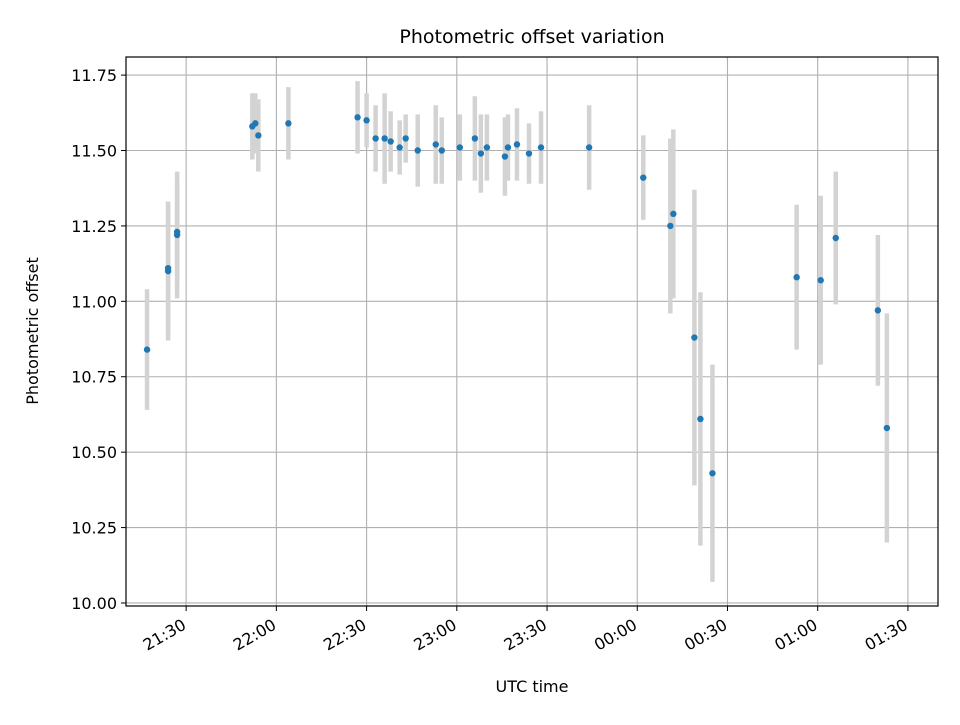 This screenshot has height=725, width=960. I want to click on y-tick-label: 11.75, so click(94, 75).